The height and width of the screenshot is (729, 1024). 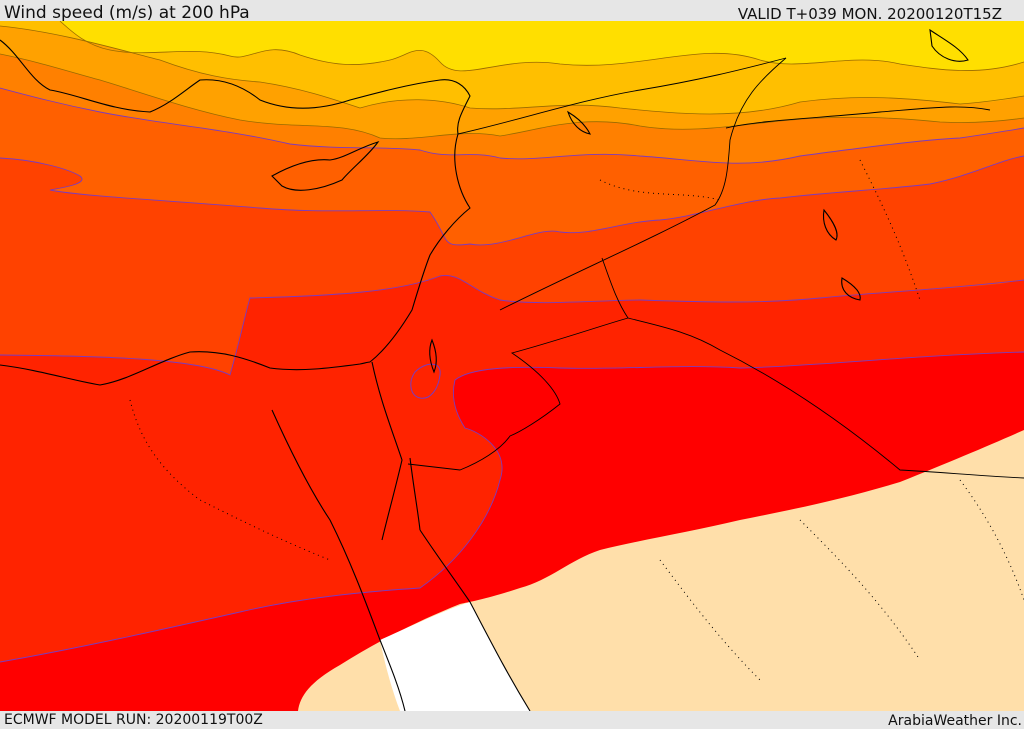 What do you see at coordinates (851, 289) in the screenshot?
I see `coastline-persian-gulf` at bounding box center [851, 289].